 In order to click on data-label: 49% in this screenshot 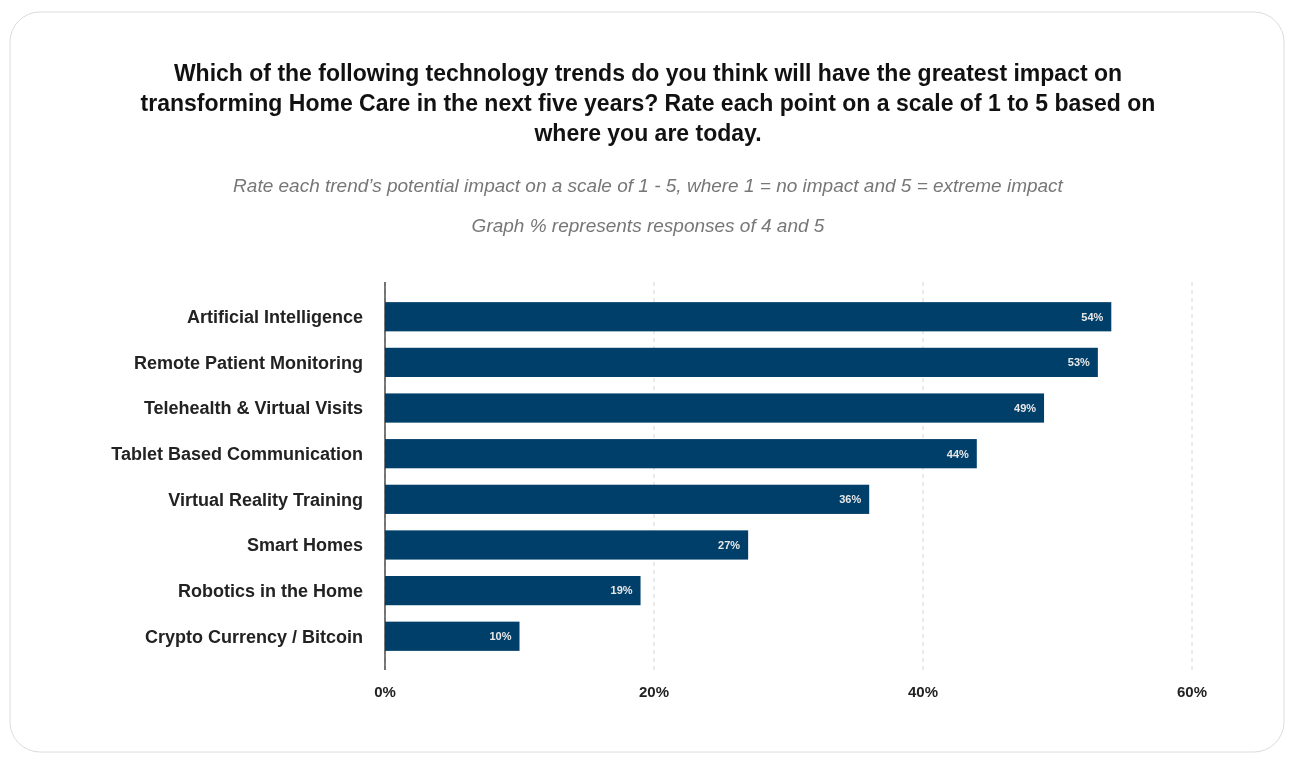, I will do `click(1025, 407)`.